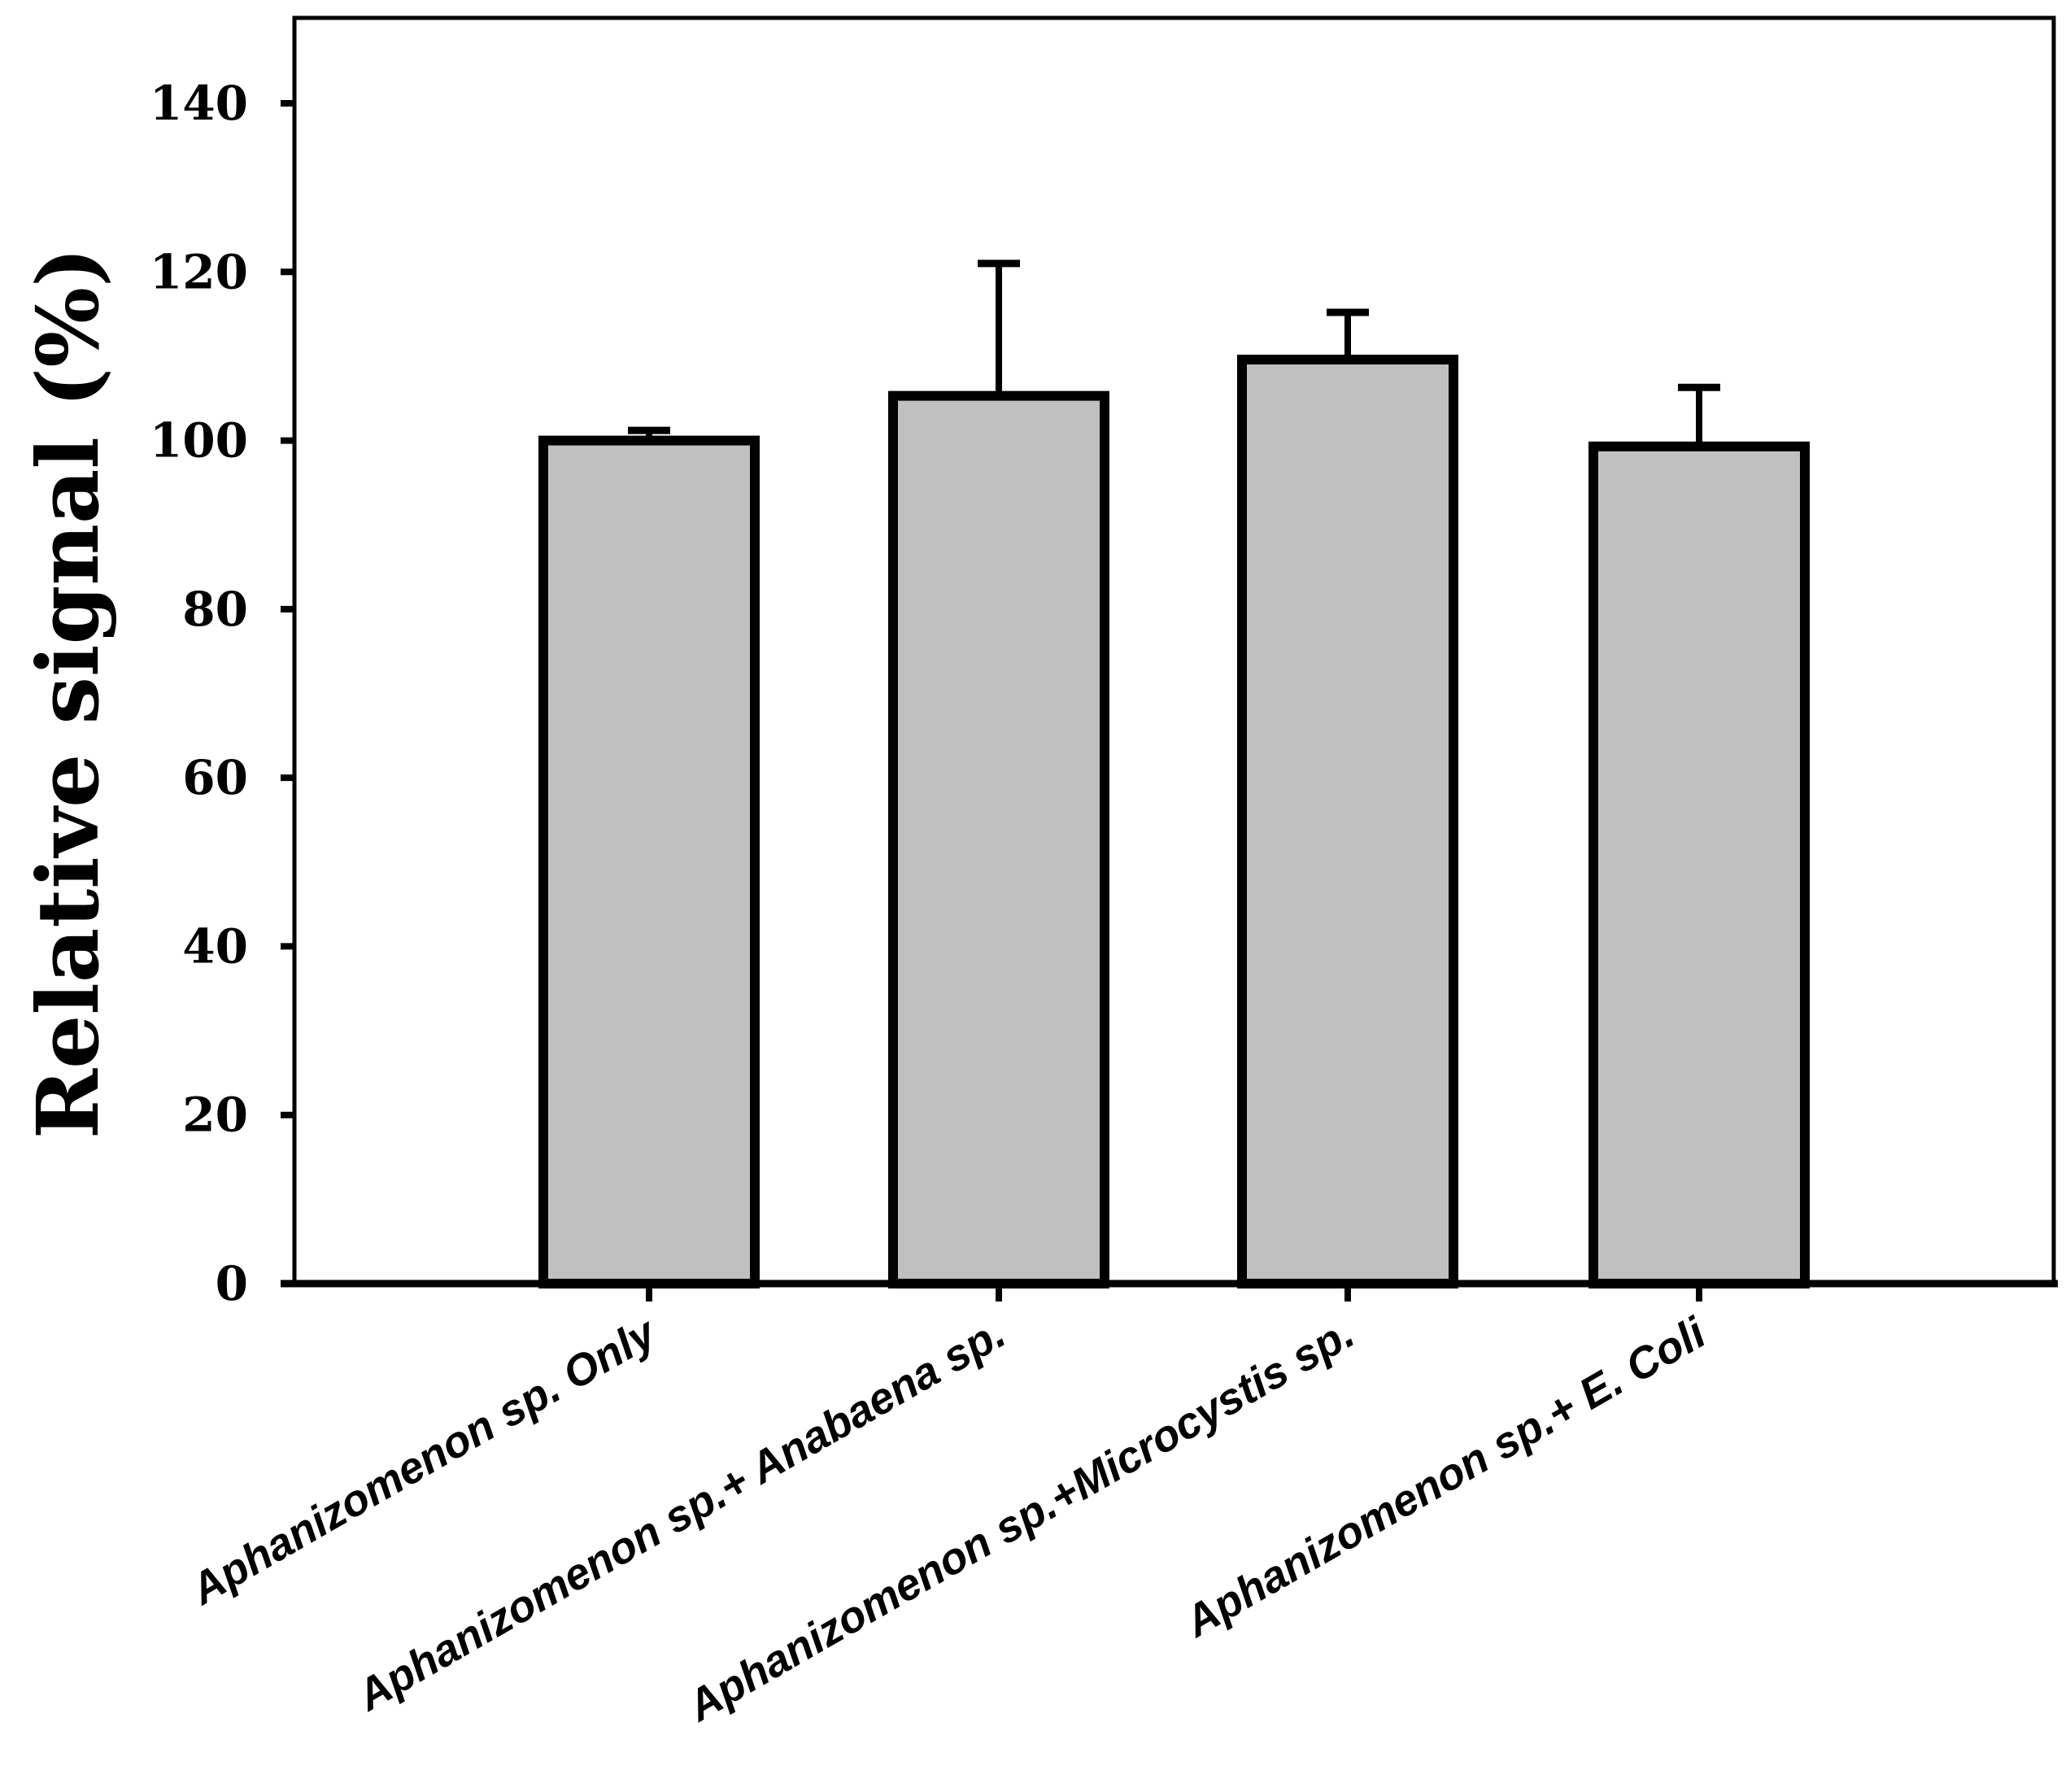 Image resolution: width=2070 pixels, height=1792 pixels. I want to click on y-tick-label: 60, so click(215, 777).